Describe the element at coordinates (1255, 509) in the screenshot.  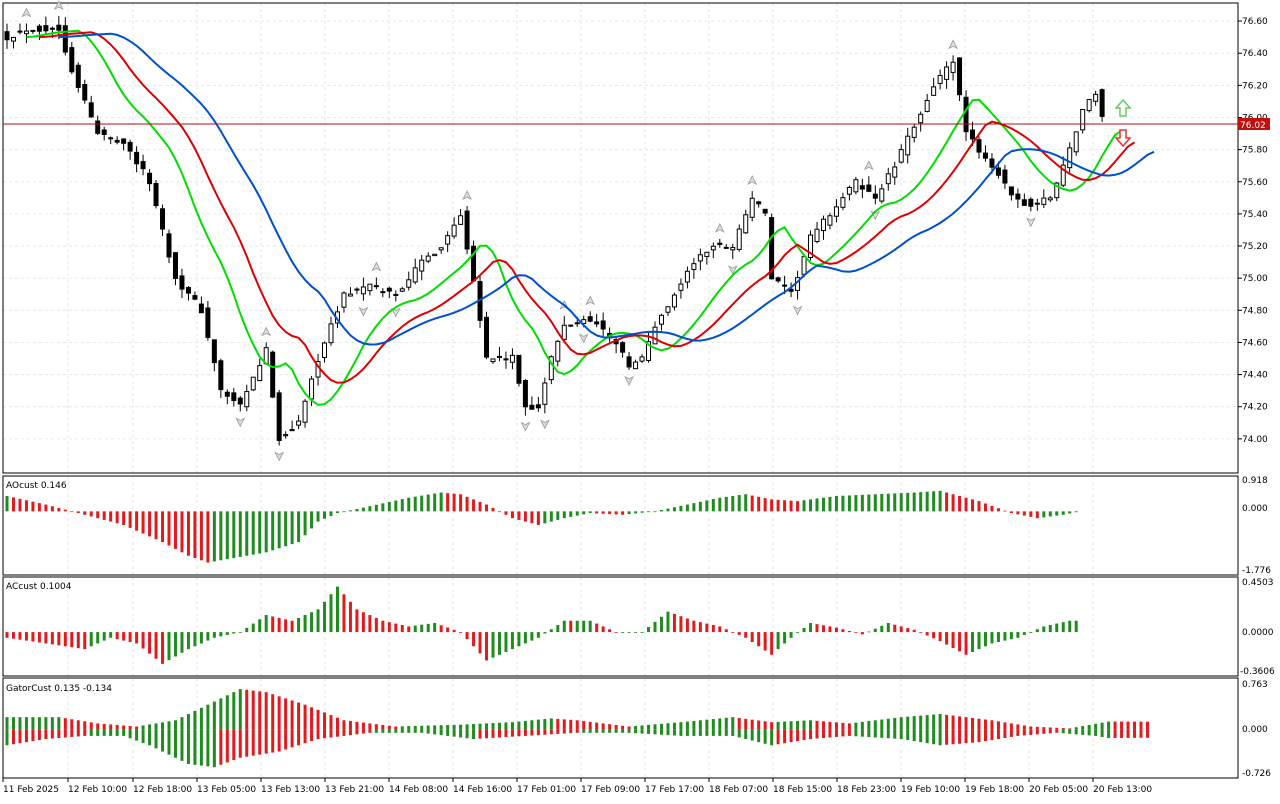
I see `ao-axis-zero: 0.000` at that location.